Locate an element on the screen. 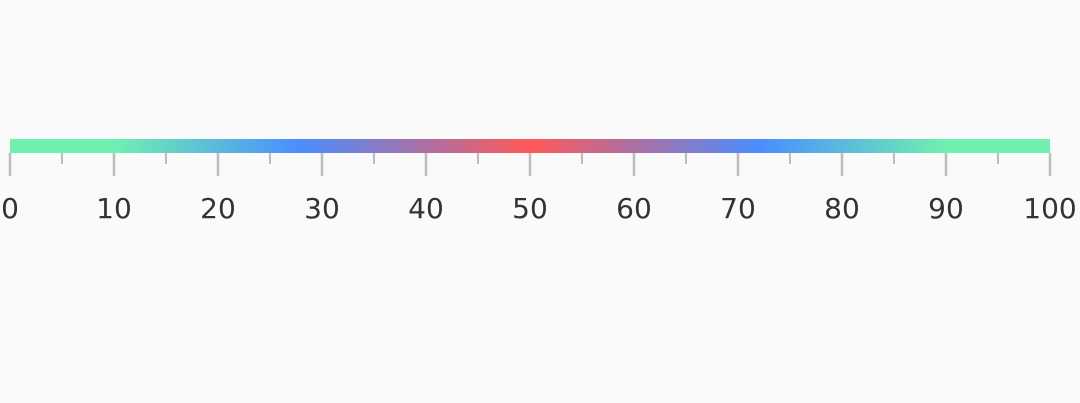 The height and width of the screenshot is (403, 1080). tick-label-80: 80 is located at coordinates (842, 208).